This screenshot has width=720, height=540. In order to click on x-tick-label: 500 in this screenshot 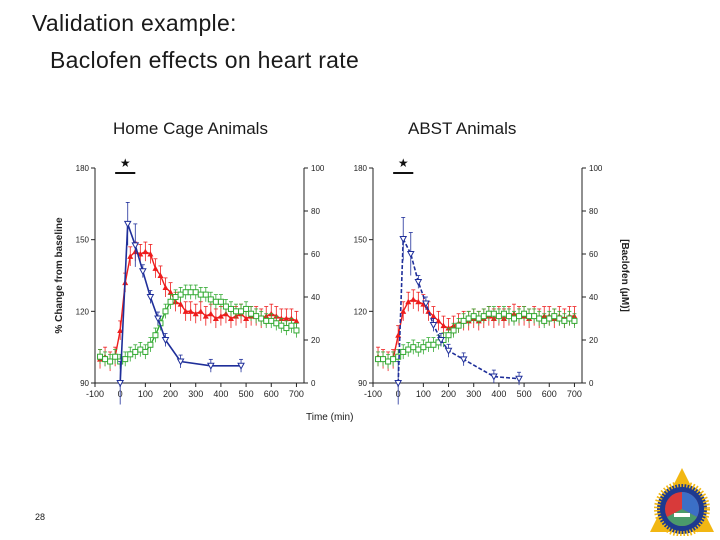, I will do `click(246, 394)`.